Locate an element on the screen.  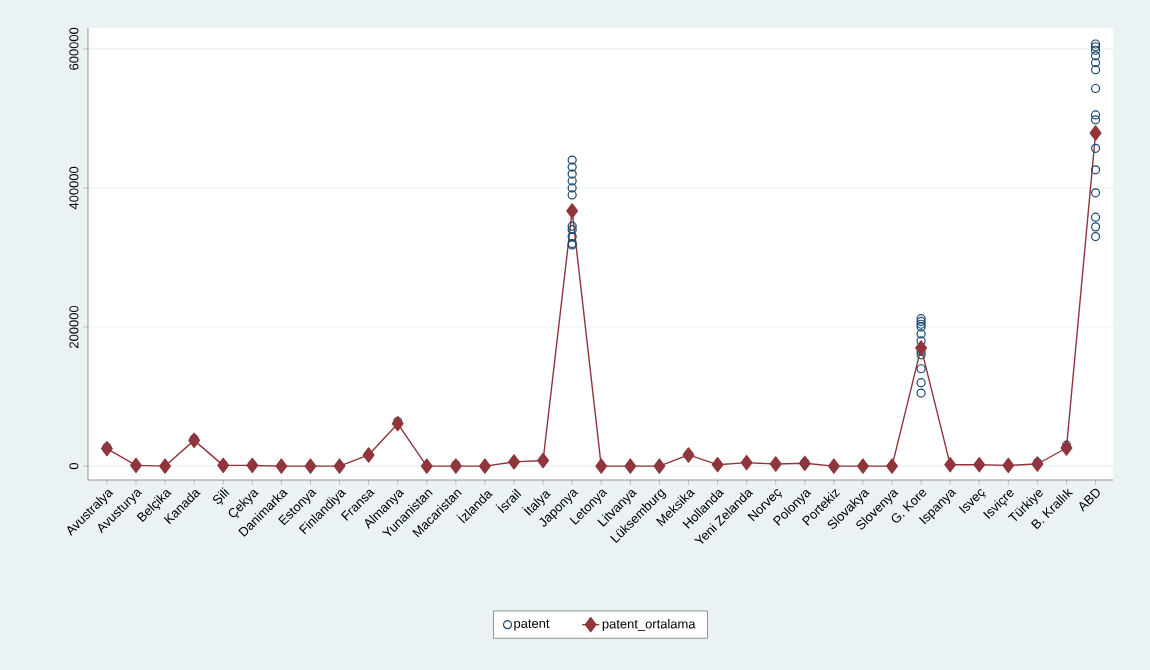
x-tick-label: Şili is located at coordinates (221, 496).